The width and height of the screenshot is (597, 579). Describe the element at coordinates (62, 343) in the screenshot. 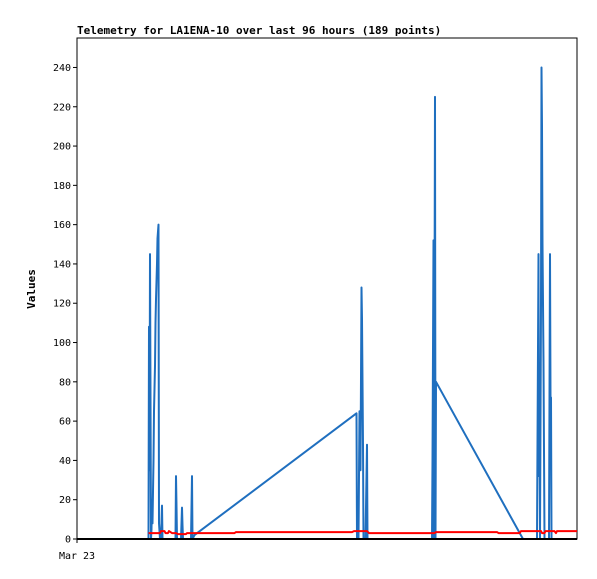

I see `y-tick-label: 100` at that location.